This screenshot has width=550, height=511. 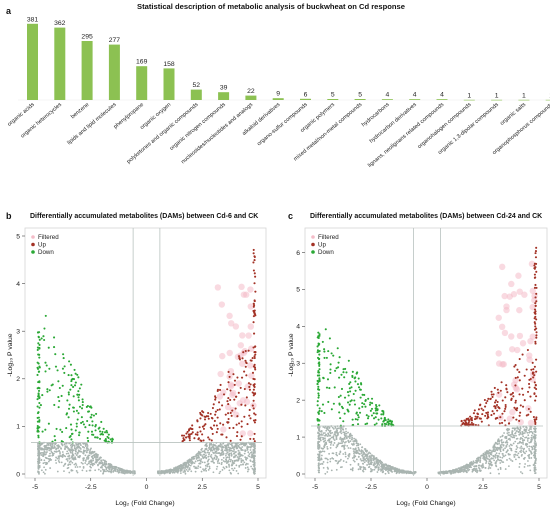 I want to click on y-tick-label: 6, so click(x=298, y=253).